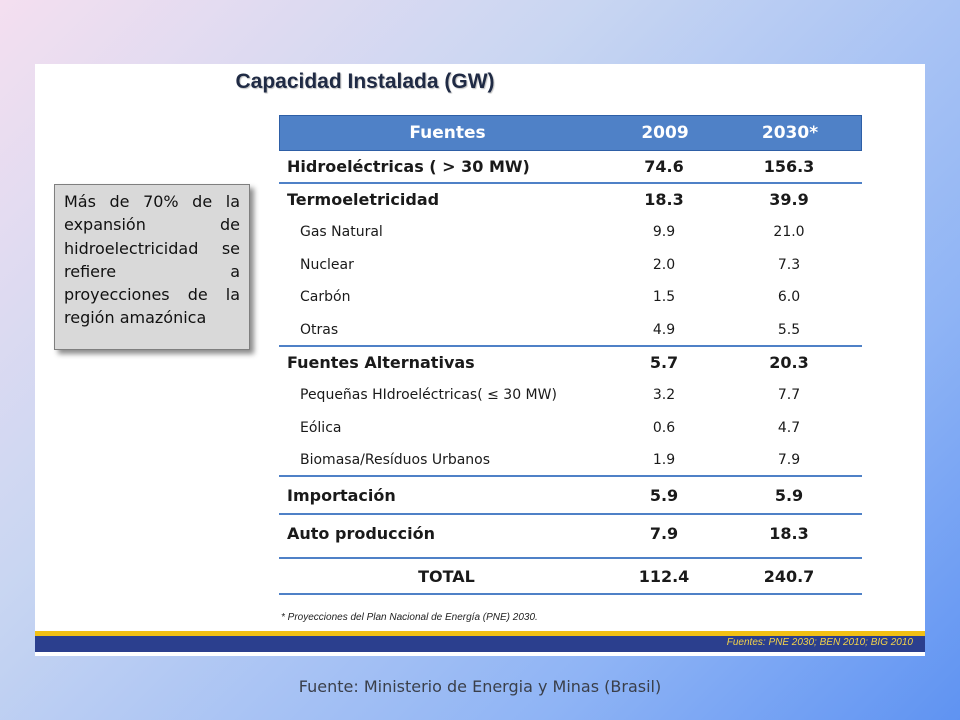 The width and height of the screenshot is (960, 720). Describe the element at coordinates (570, 460) in the screenshot. I see `table-row: Biomasa/Resíduos Urbanos 1.9 7.9` at that location.